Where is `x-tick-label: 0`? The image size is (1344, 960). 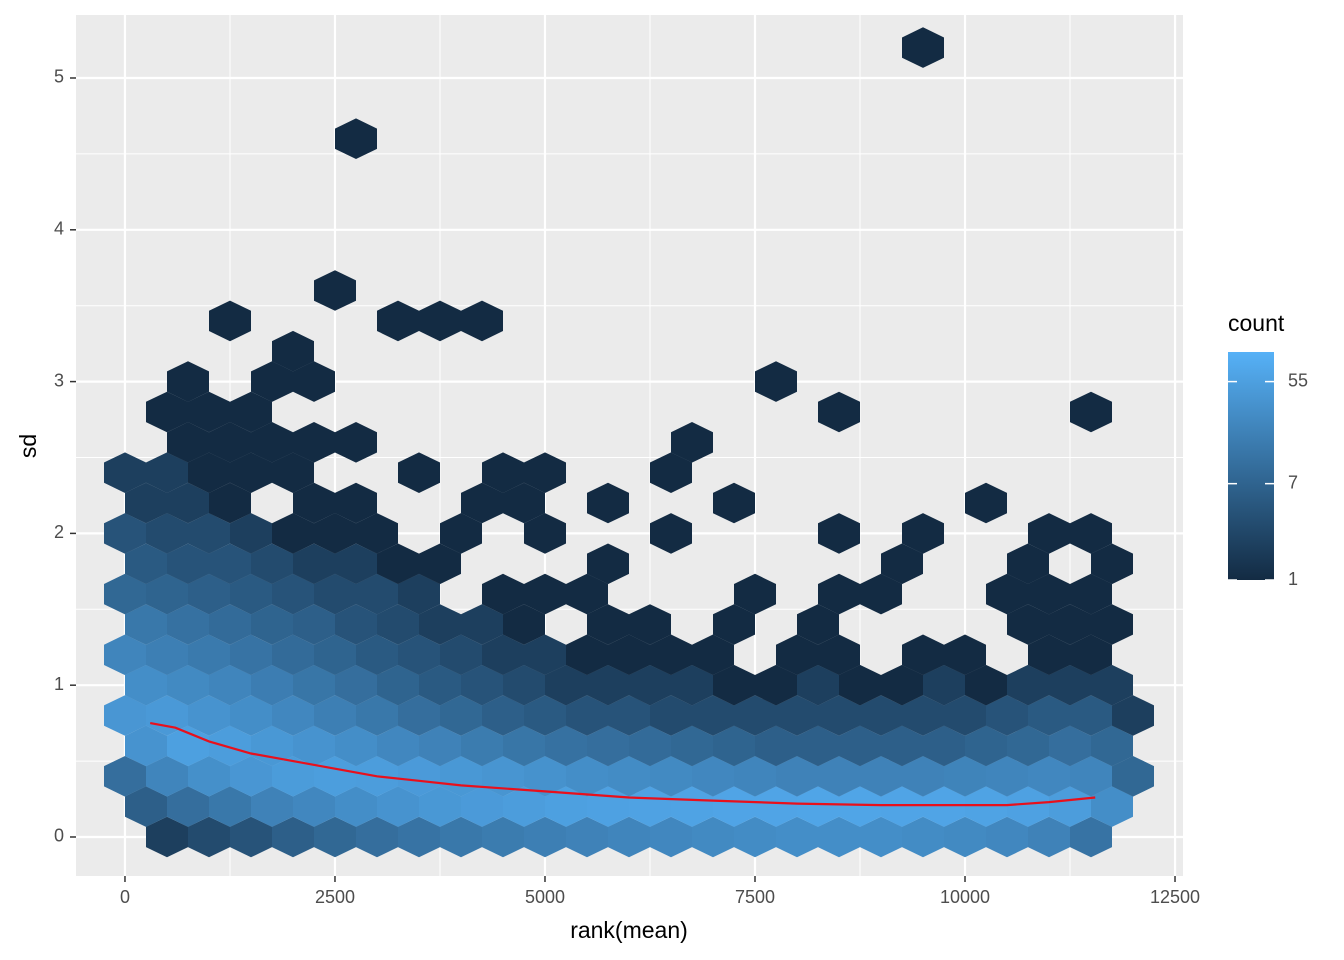 x-tick-label: 0 is located at coordinates (125, 897).